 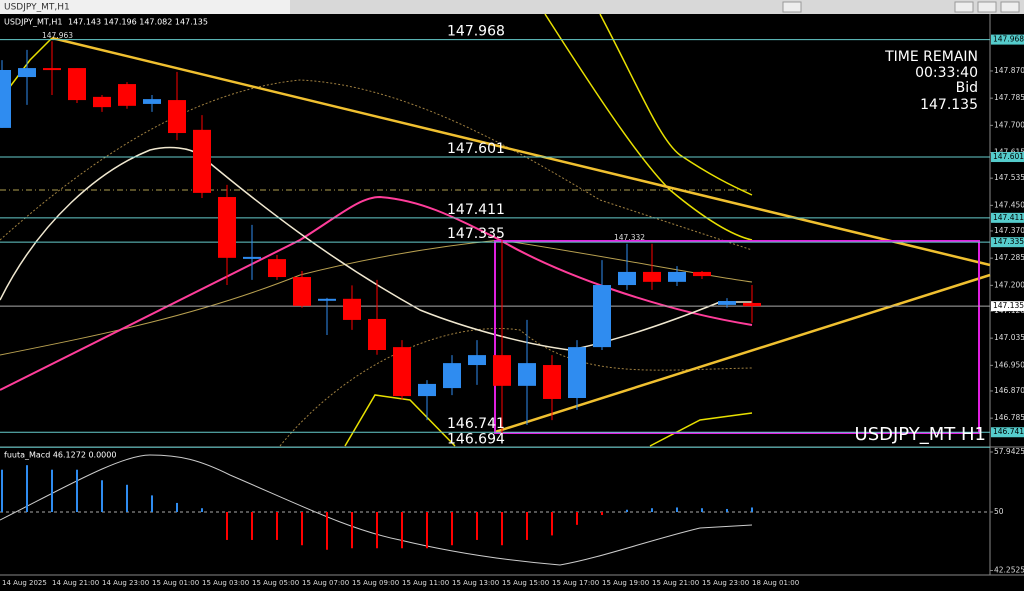 What do you see at coordinates (325, 583) in the screenshot?
I see `x-tick-label: 15 Aug 07:00` at bounding box center [325, 583].